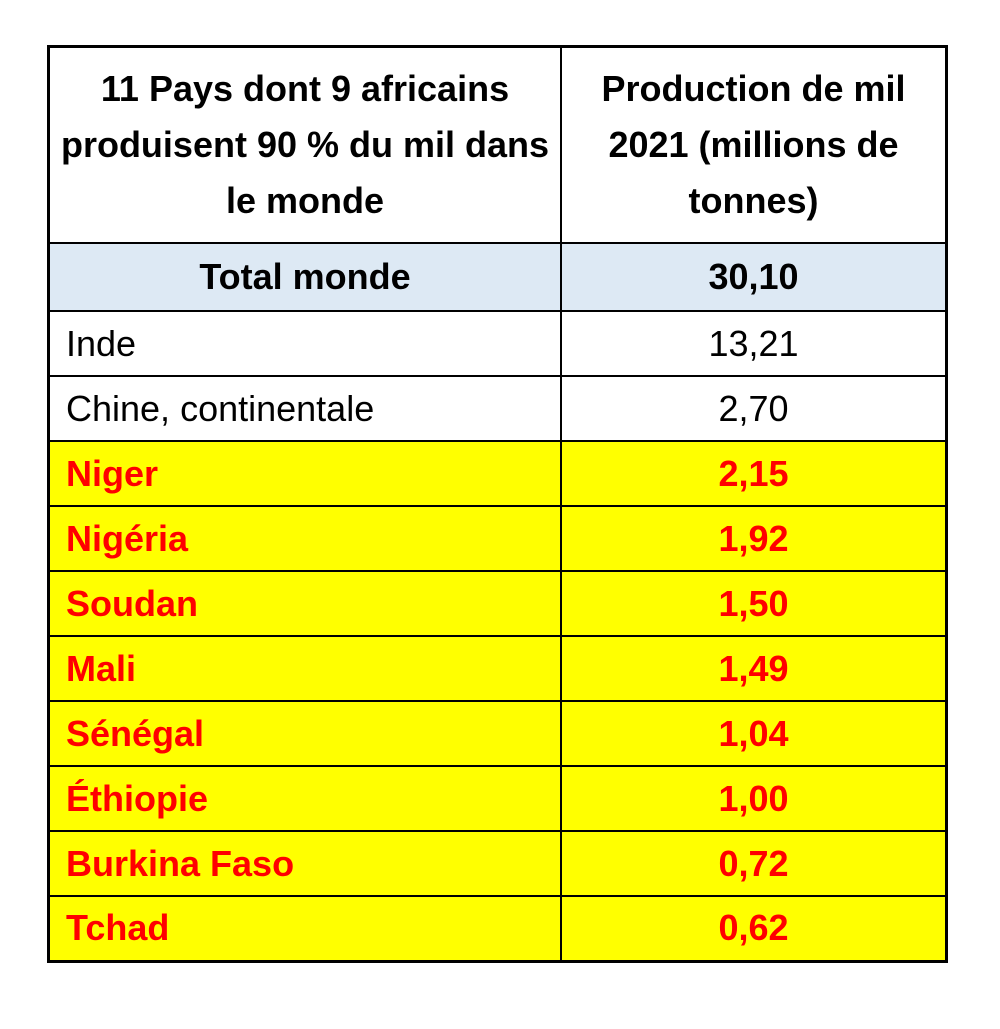 The image size is (1000, 1029). Describe the element at coordinates (754, 928) in the screenshot. I see `value-cell: 0,62` at that location.